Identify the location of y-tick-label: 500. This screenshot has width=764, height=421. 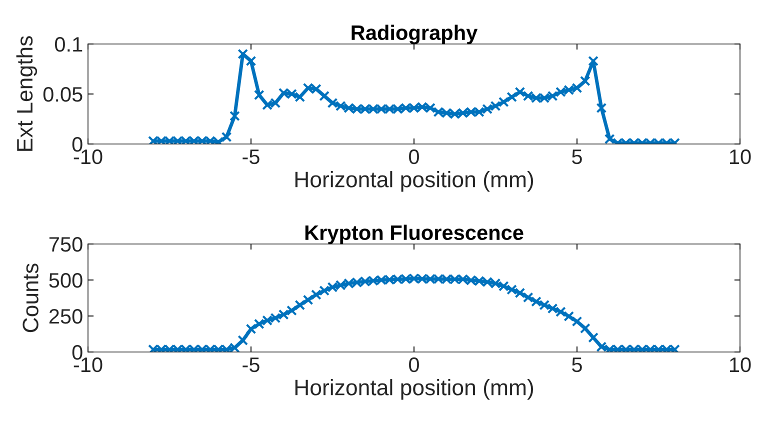
(65, 280).